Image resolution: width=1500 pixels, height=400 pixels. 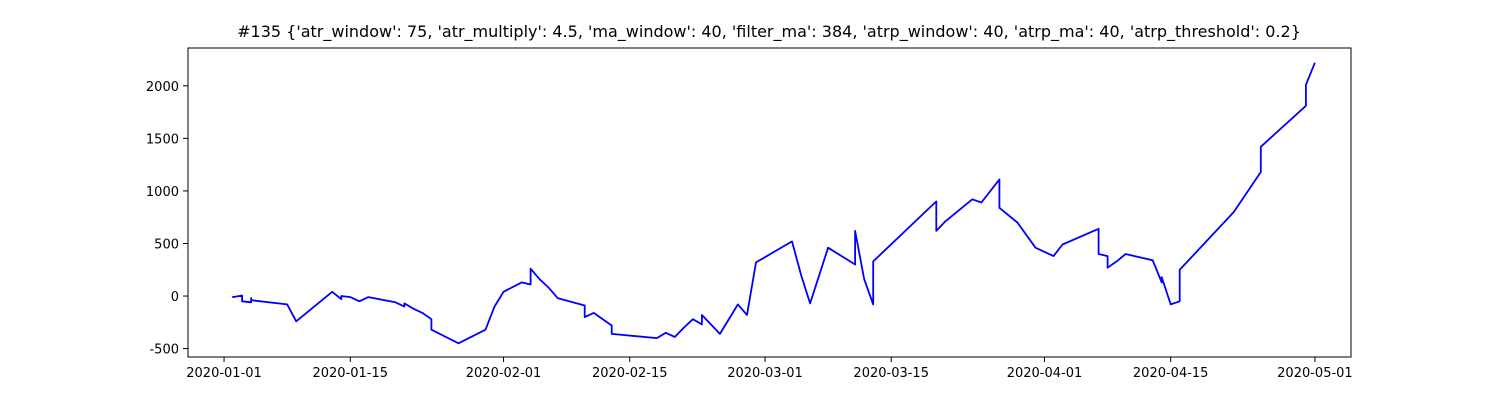 What do you see at coordinates (224, 373) in the screenshot?
I see `x-tick-label: 2020-01-01` at bounding box center [224, 373].